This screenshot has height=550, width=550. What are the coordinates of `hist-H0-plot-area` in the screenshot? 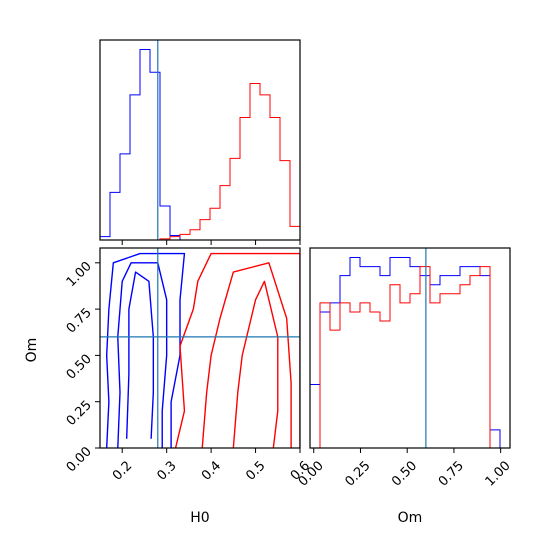 It's located at (200, 140).